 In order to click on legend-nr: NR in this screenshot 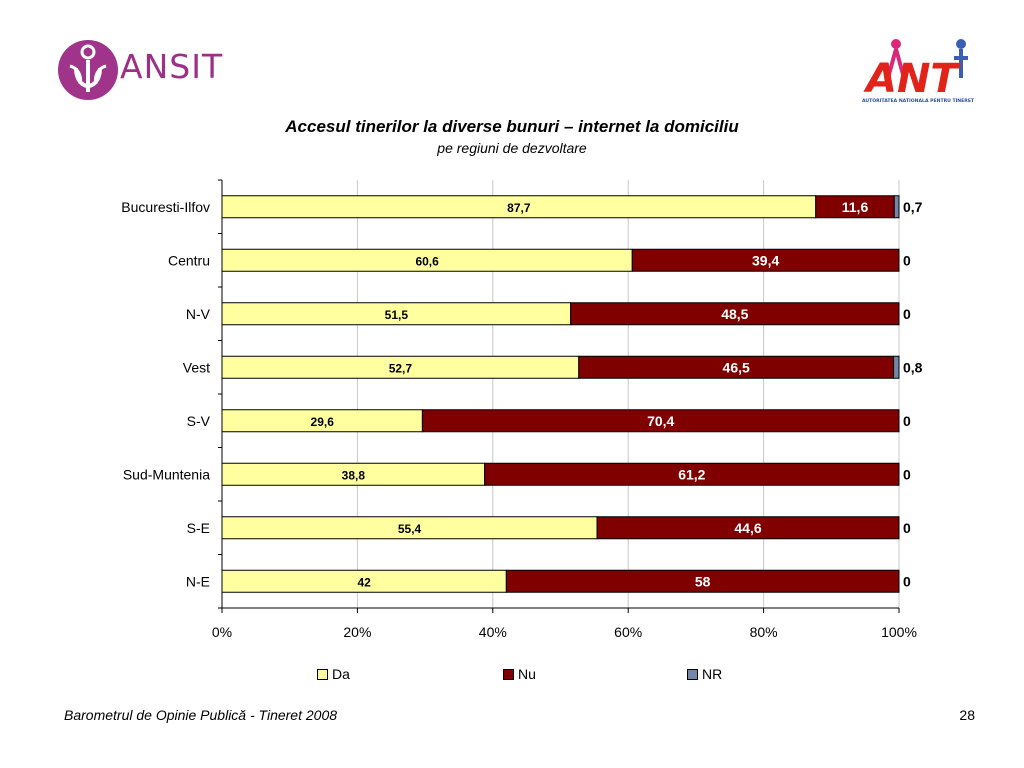, I will do `click(704, 674)`.